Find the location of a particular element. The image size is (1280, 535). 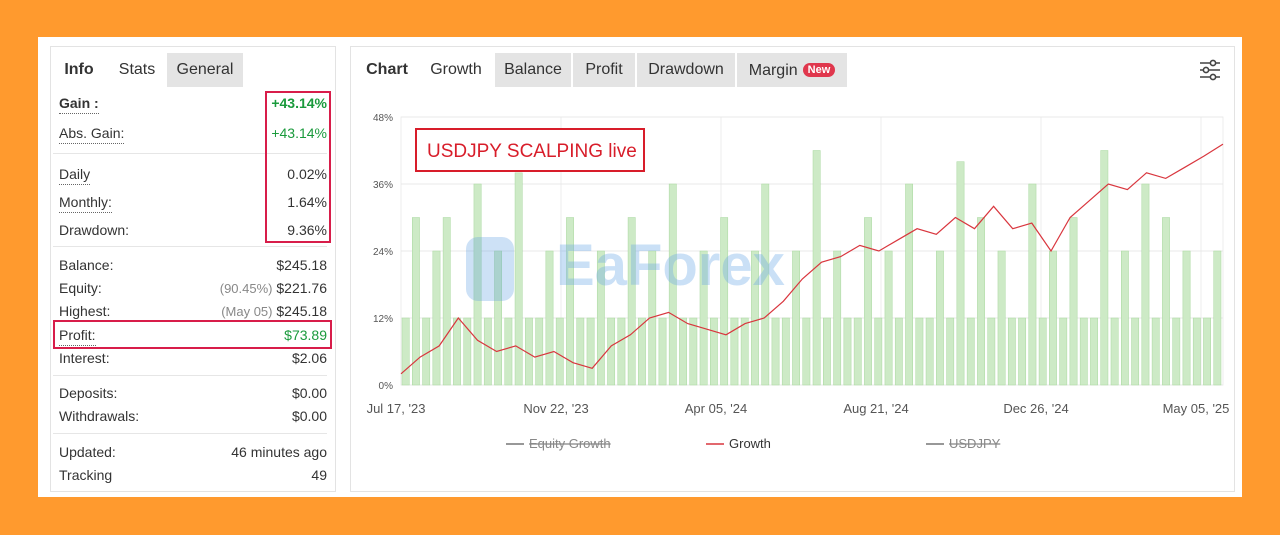

stat-number: $73.89 is located at coordinates (305, 335).